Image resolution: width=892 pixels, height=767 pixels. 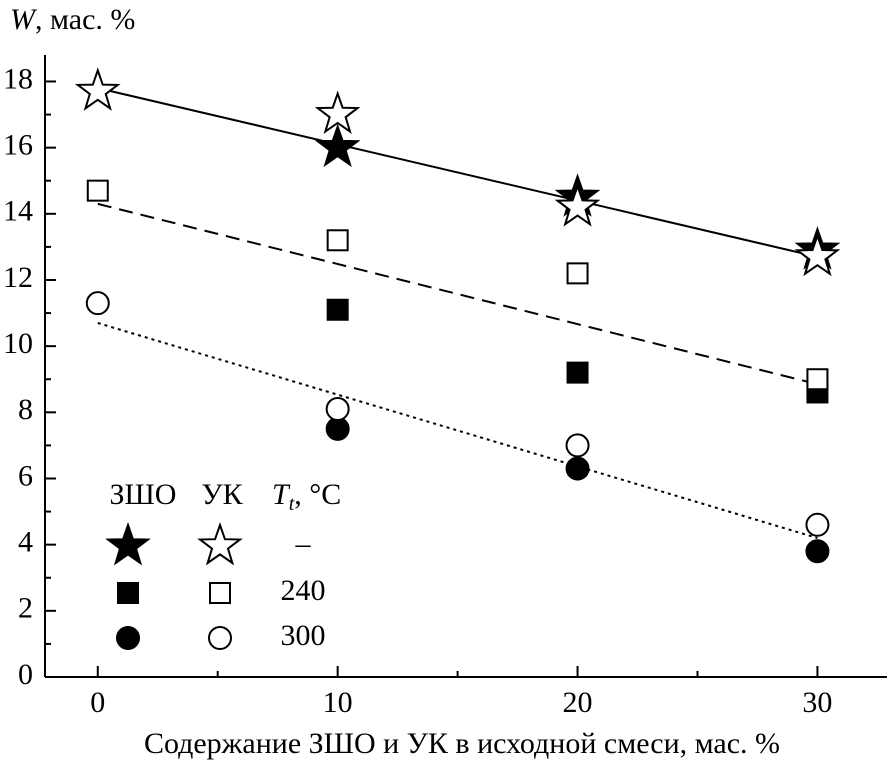 I want to click on y-tick-label: 8, so click(x=25, y=409).